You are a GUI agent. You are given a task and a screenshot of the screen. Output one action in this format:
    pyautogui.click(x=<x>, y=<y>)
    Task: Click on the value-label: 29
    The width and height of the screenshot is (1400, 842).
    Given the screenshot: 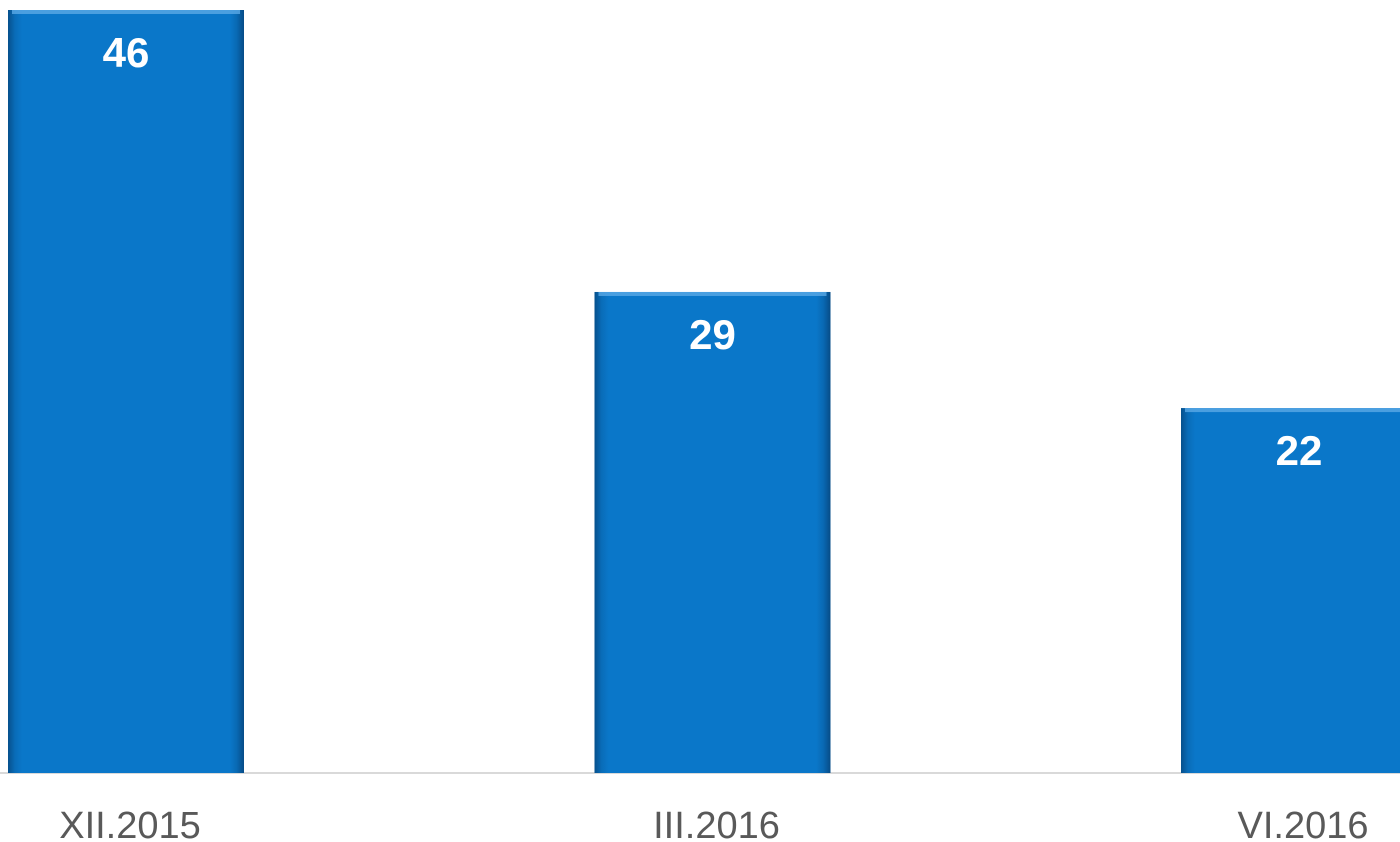 What is the action you would take?
    pyautogui.click(x=712, y=334)
    